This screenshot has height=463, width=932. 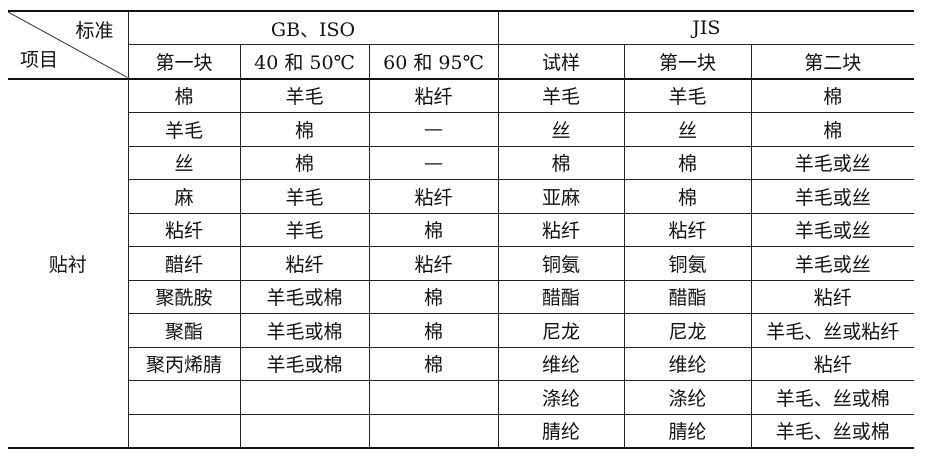 I want to click on table-cell: 麻, so click(x=184, y=196).